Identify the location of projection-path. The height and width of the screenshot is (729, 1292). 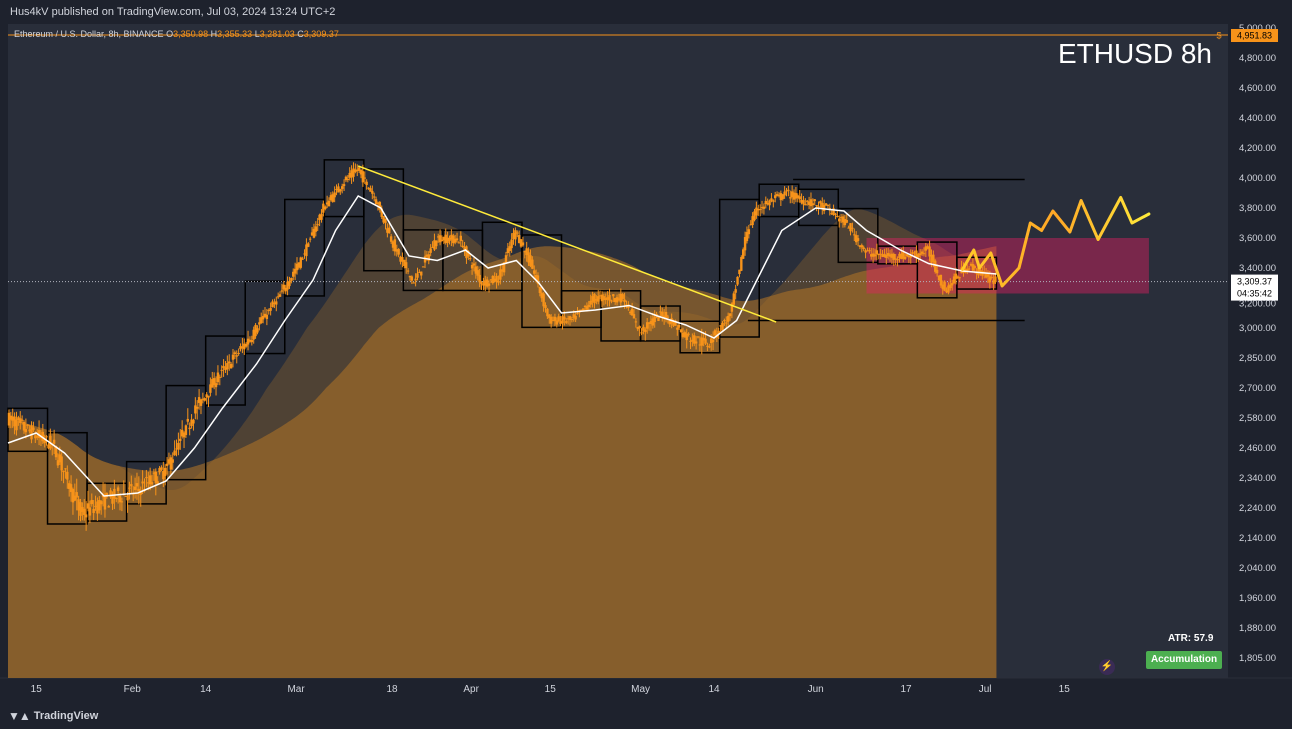
(1056, 242).